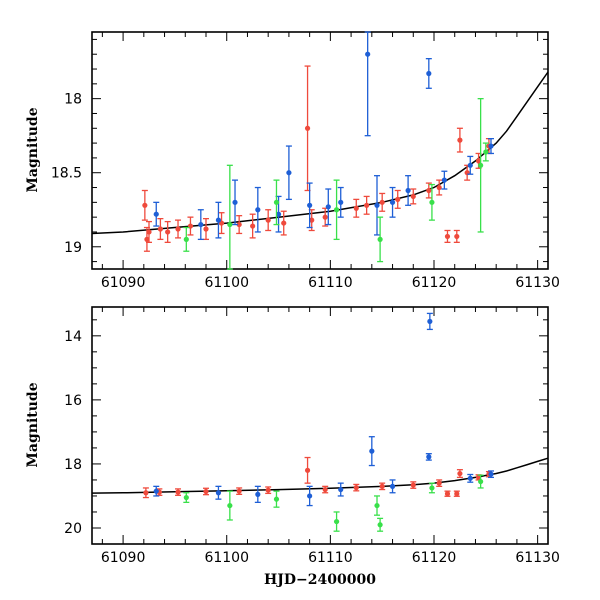 The width and height of the screenshot is (600, 600). Describe the element at coordinates (226, 283) in the screenshot. I see `x-tick-label: 61100` at that location.